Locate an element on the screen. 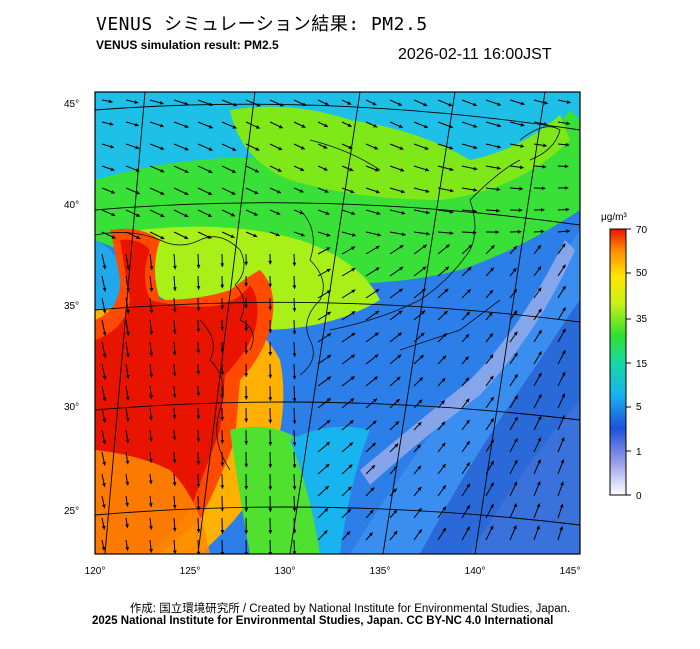 The width and height of the screenshot is (700, 649). lat-label: 45° is located at coordinates (71, 104).